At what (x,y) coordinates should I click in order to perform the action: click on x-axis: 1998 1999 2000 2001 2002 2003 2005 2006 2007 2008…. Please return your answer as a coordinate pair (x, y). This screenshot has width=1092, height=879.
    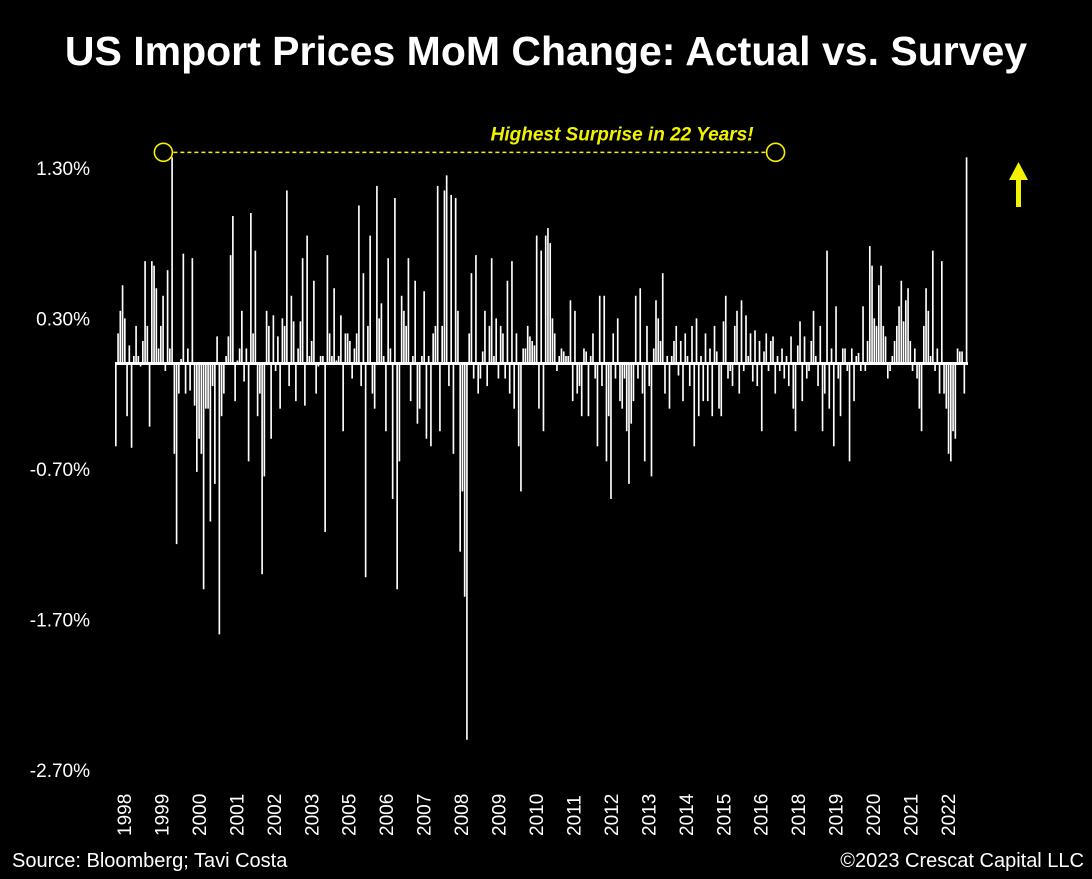
    Looking at the image, I should click on (537, 814).